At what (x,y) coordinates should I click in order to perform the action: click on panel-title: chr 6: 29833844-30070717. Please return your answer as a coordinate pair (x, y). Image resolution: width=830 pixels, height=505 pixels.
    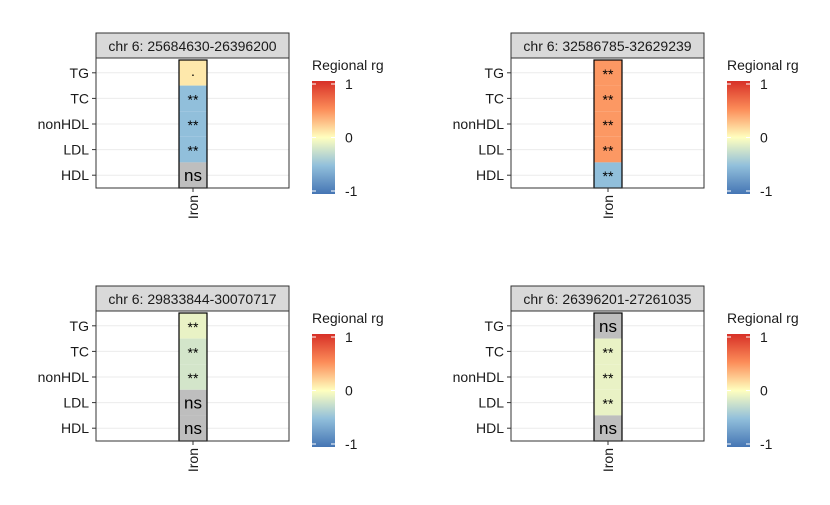
    Looking at the image, I should click on (192, 299).